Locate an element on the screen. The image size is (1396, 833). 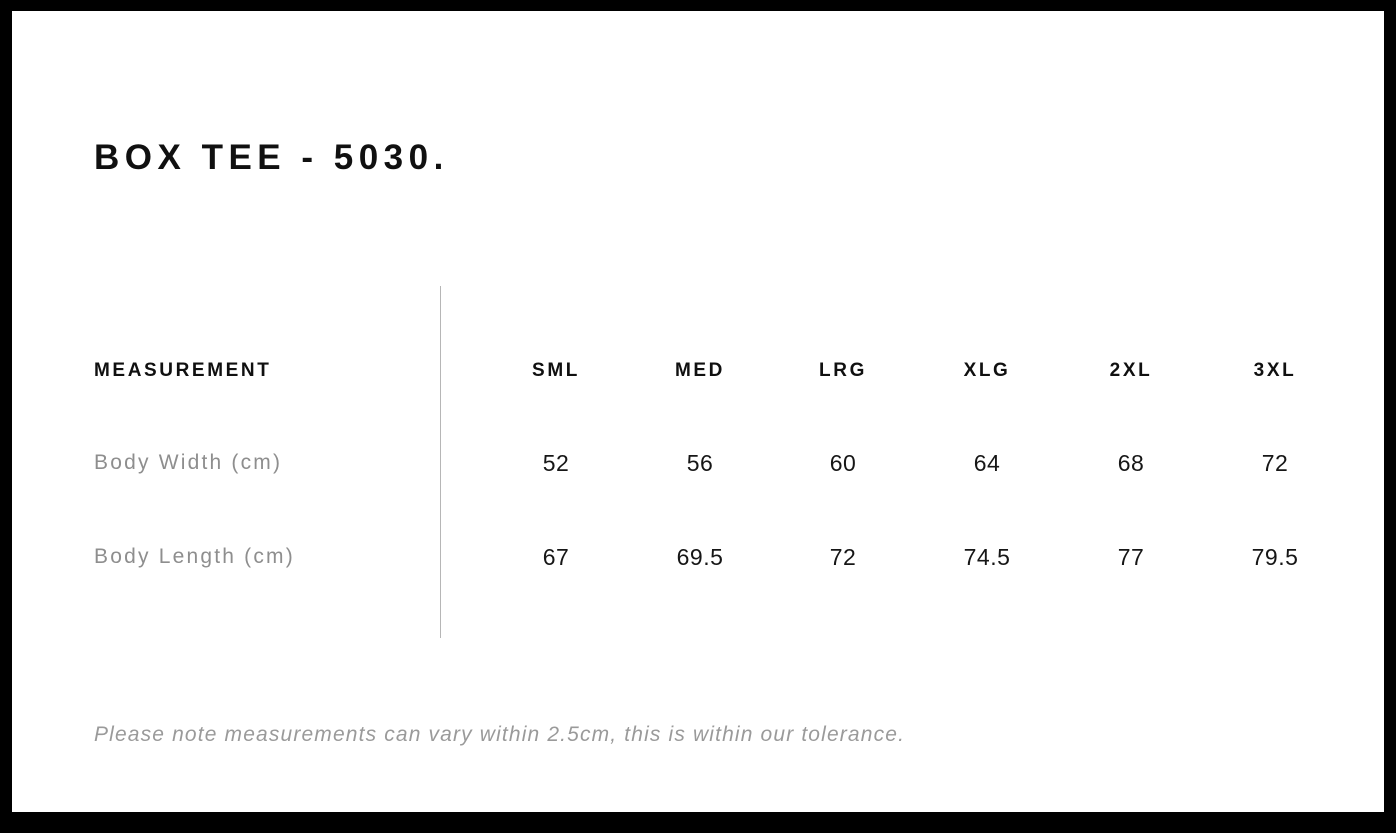
cell-body-width-2xl: 68 is located at coordinates (1131, 463).